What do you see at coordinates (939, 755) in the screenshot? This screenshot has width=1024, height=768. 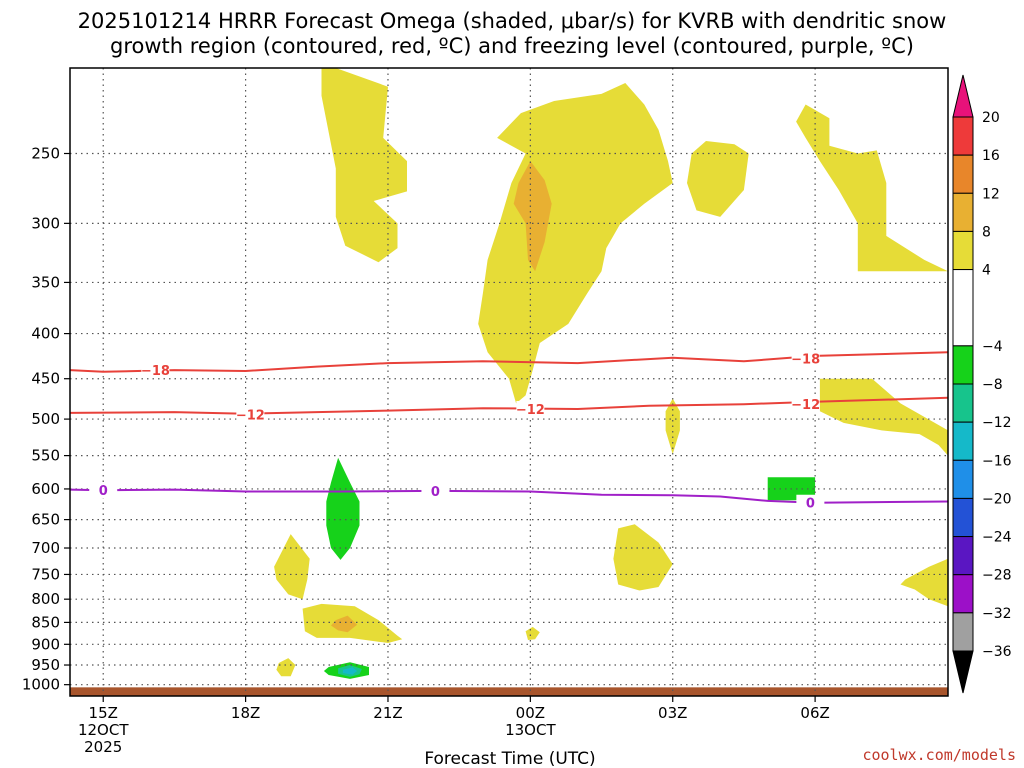 I see `site-credit: coolwx.com/models` at bounding box center [939, 755].